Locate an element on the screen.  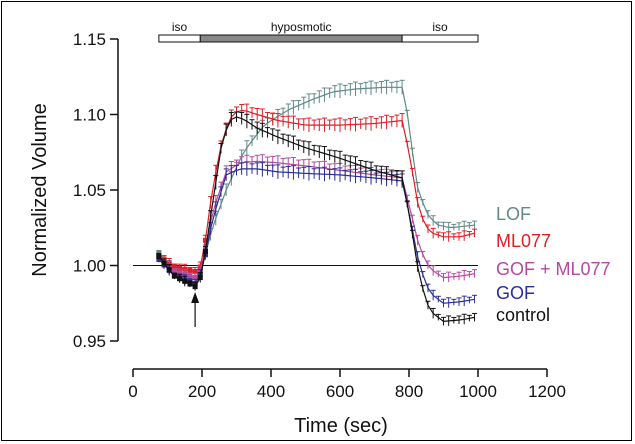
x-tick-label: 600 is located at coordinates (340, 391).